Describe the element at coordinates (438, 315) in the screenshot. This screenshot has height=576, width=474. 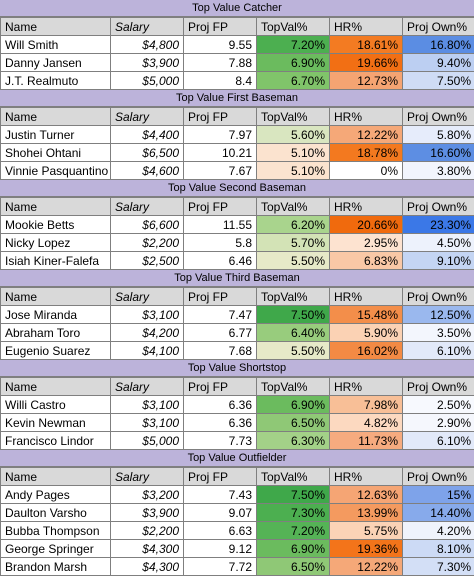
I see `cell-own: 12.50%` at that location.